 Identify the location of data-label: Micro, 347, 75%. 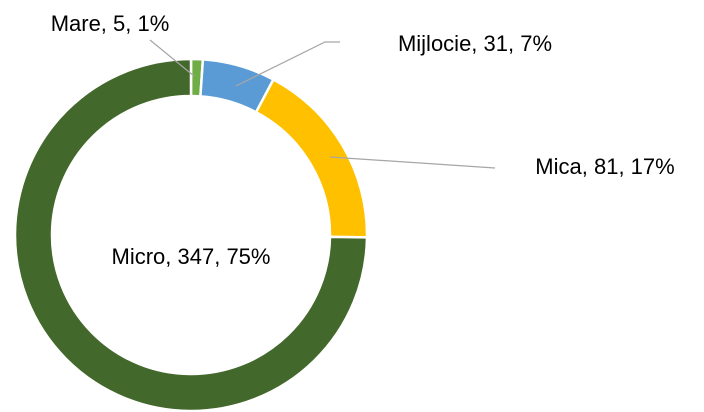
(191, 256).